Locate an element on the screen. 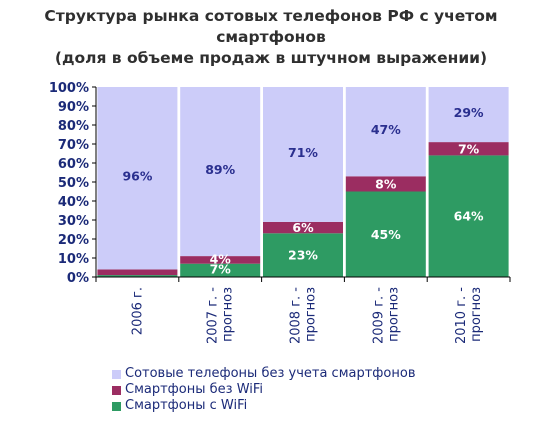 Image resolution: width=542 pixels, height=422 pixels. data-label-smart_no_wifi-1: 4% is located at coordinates (221, 258).